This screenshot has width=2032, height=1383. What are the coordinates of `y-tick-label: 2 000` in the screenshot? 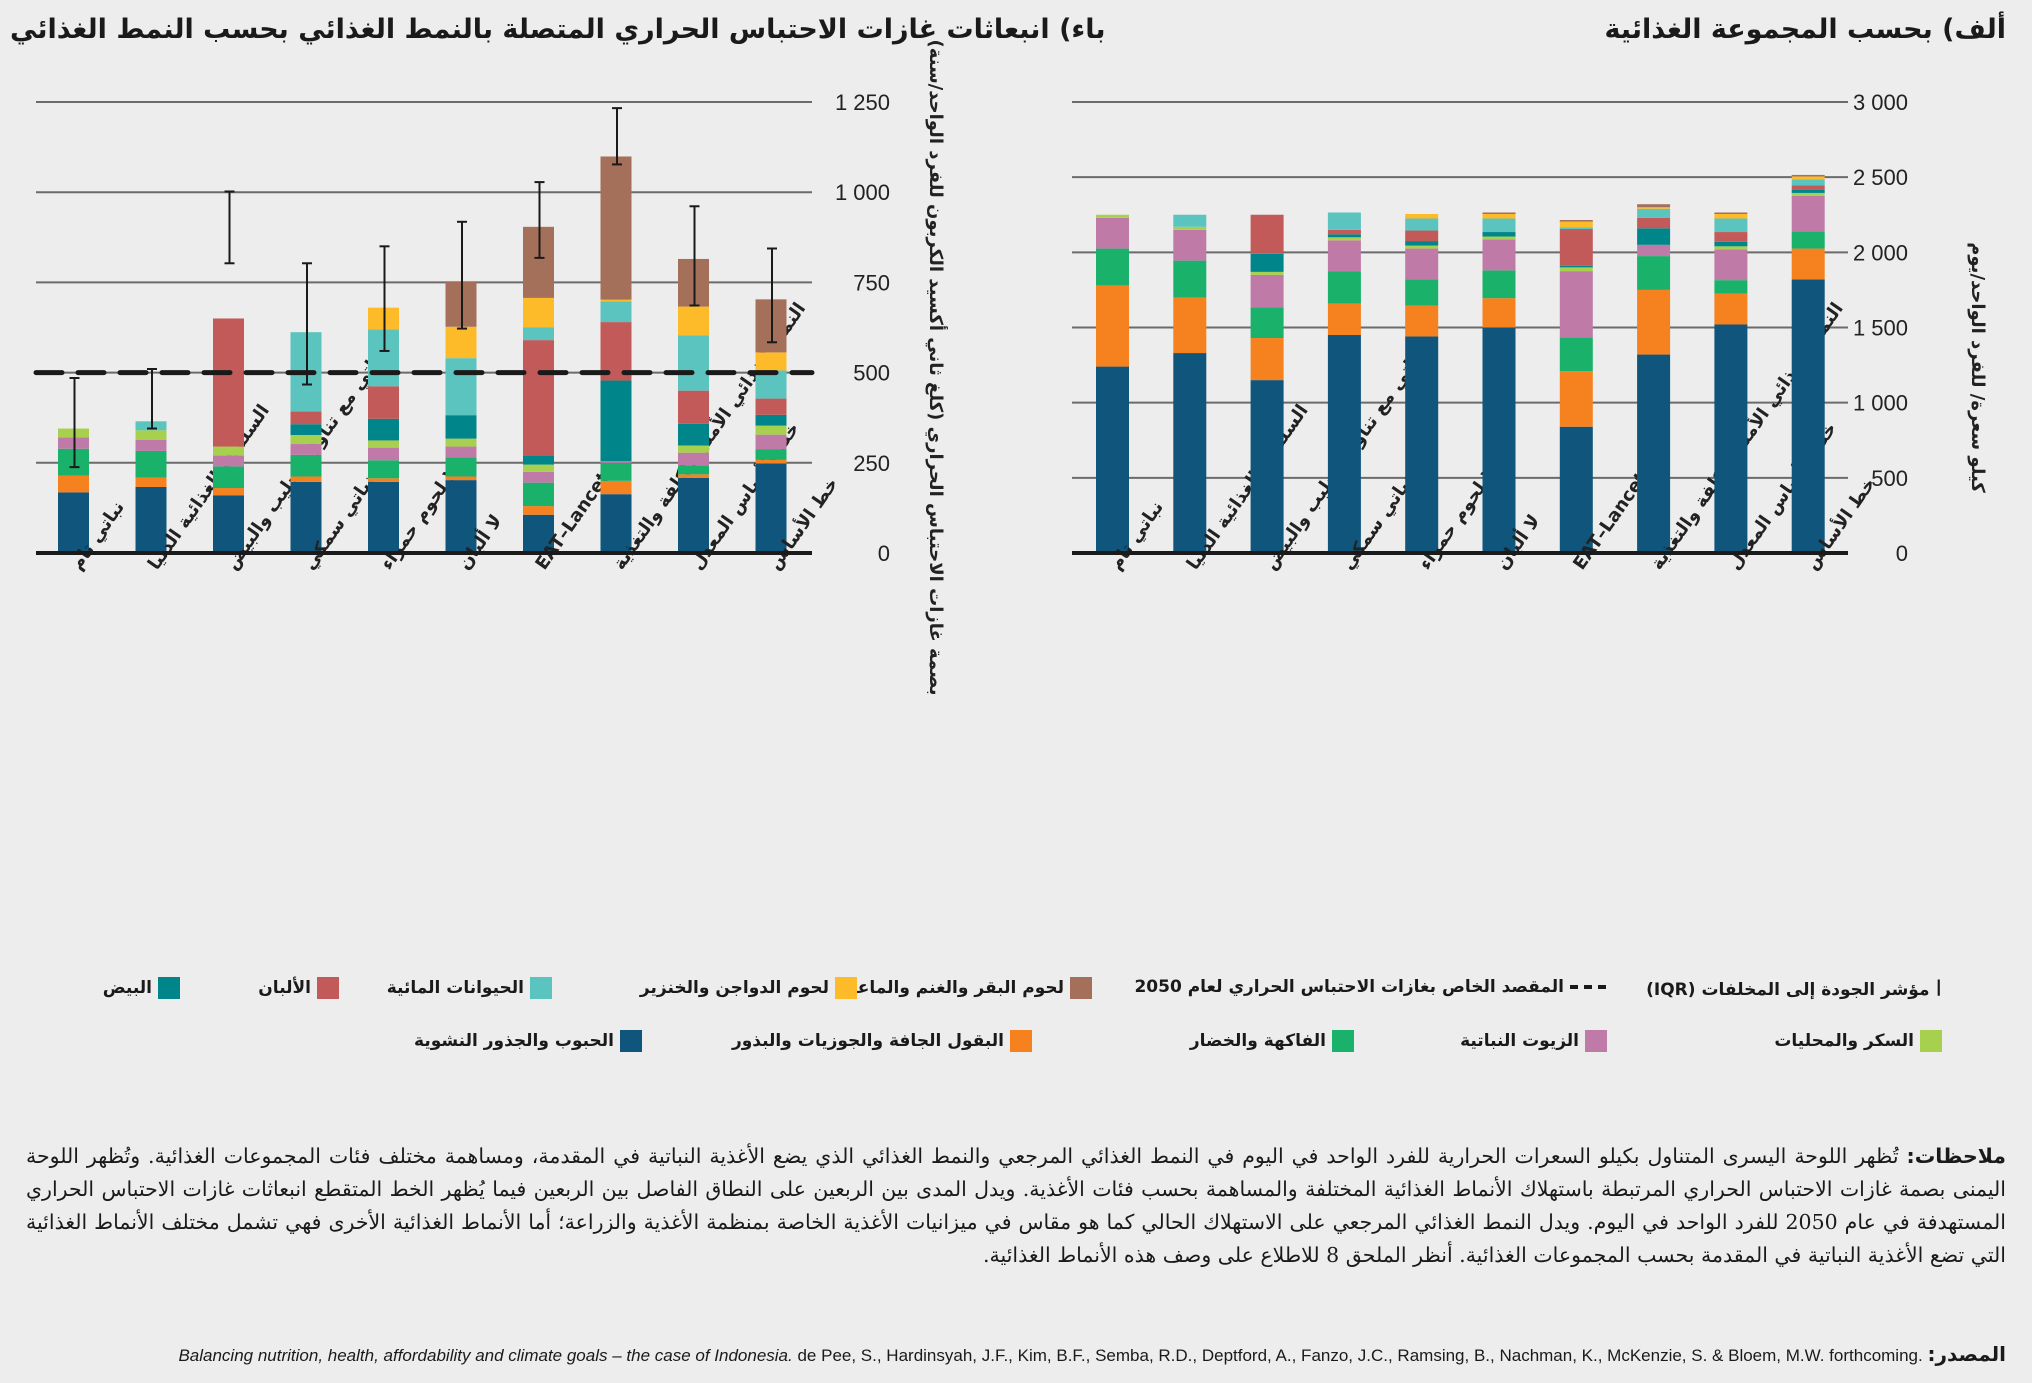 It's located at (1880, 252).